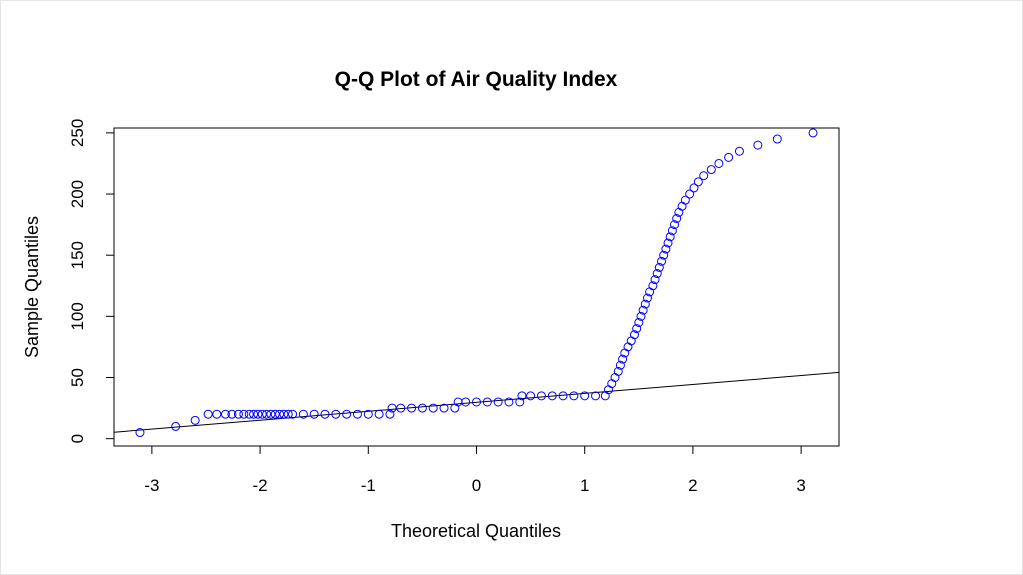 The height and width of the screenshot is (575, 1023). What do you see at coordinates (260, 485) in the screenshot?
I see `x-tick-label: -2` at bounding box center [260, 485].